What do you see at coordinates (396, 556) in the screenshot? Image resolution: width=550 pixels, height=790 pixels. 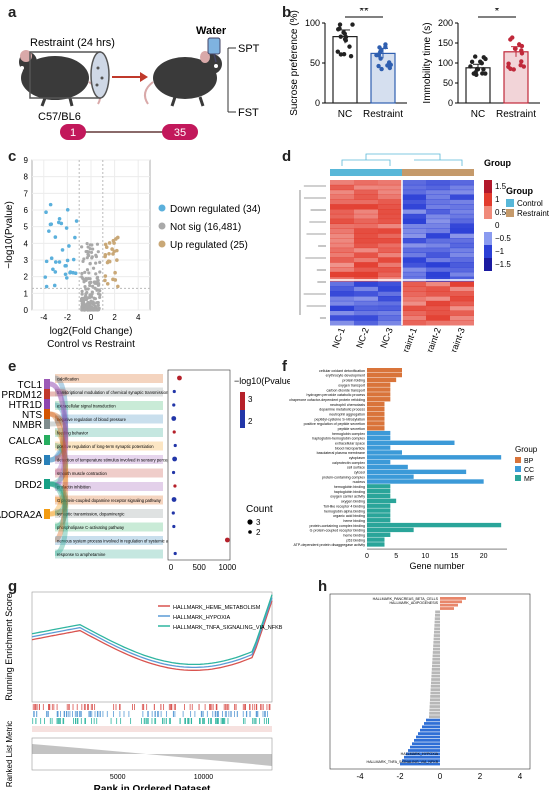 I see `x-tick-label: 5` at bounding box center [396, 556].